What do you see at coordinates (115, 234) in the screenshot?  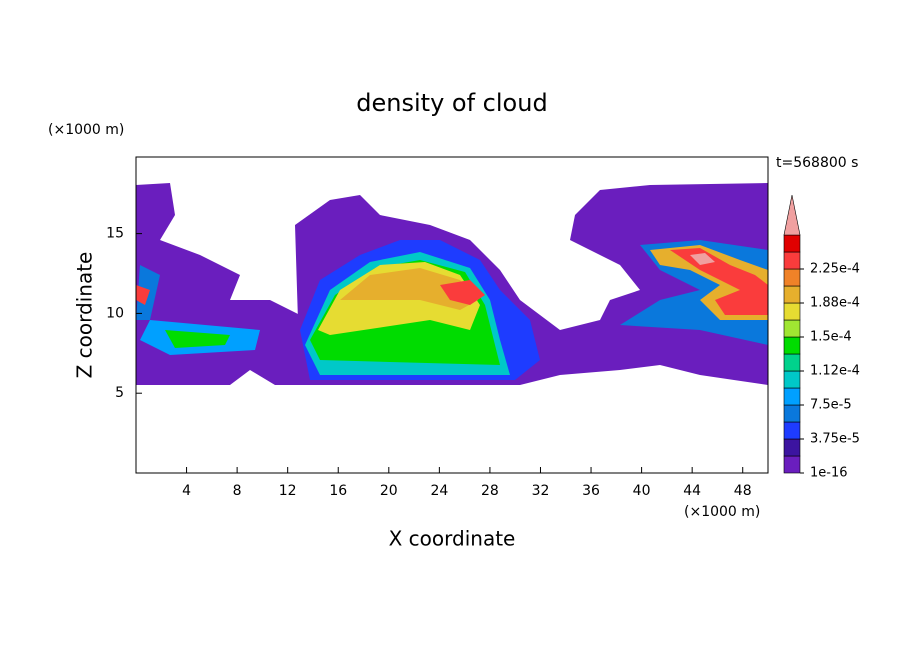 I see `y-tick-label: 15` at bounding box center [115, 234].